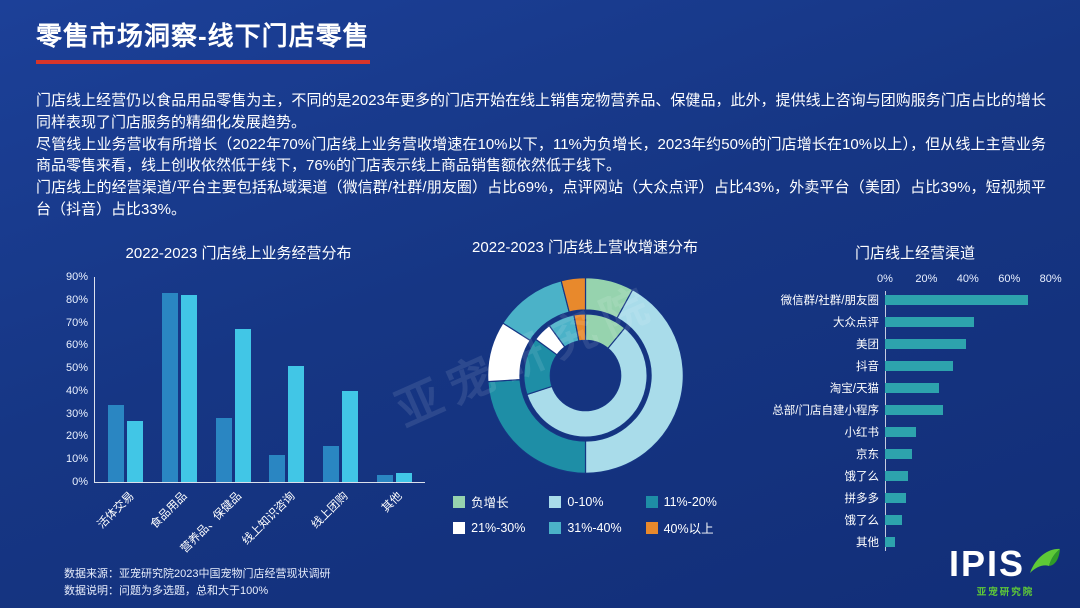 The width and height of the screenshot is (1080, 608). What do you see at coordinates (867, 367) in the screenshot?
I see `channel-label: 抖音` at bounding box center [867, 367].